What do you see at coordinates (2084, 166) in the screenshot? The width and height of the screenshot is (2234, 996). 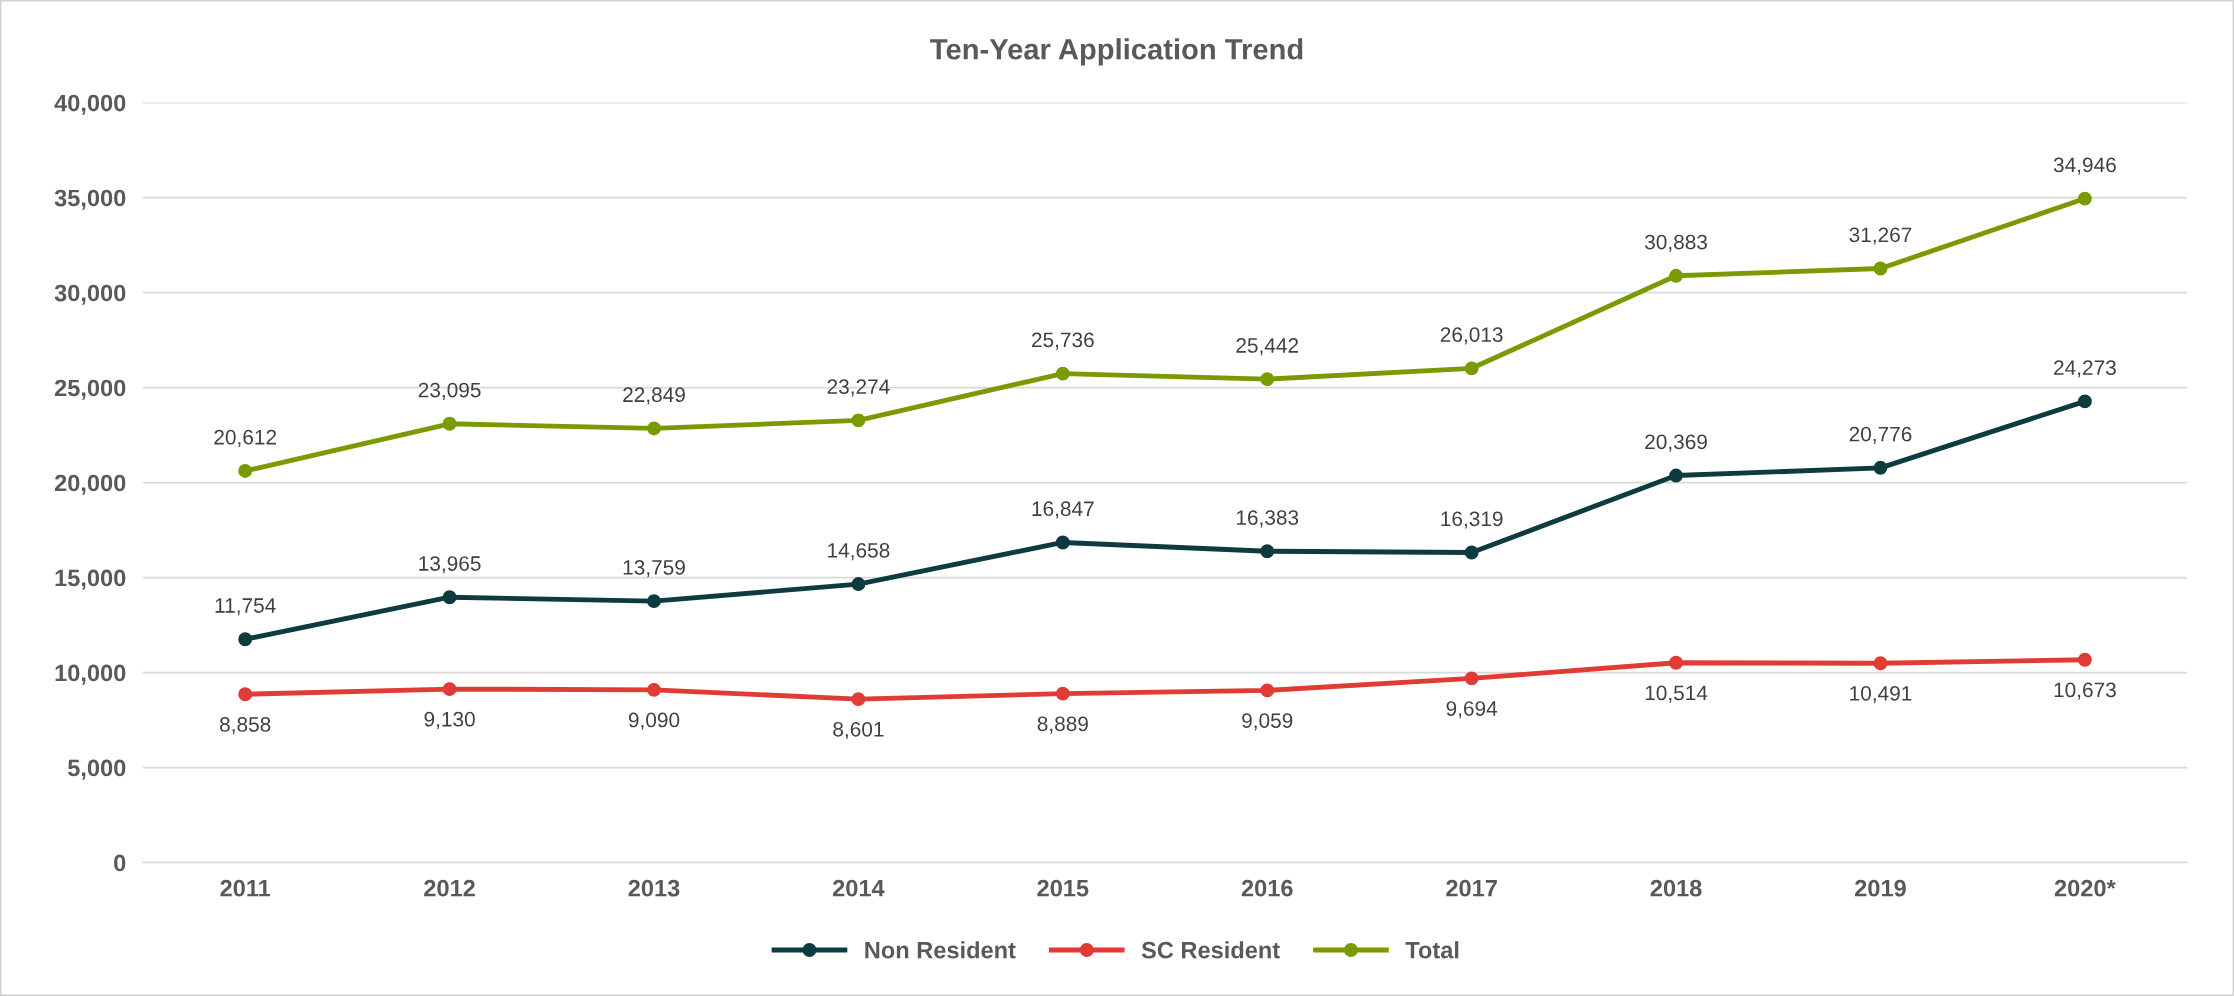 I see `data-label: 34,946` at bounding box center [2084, 166].